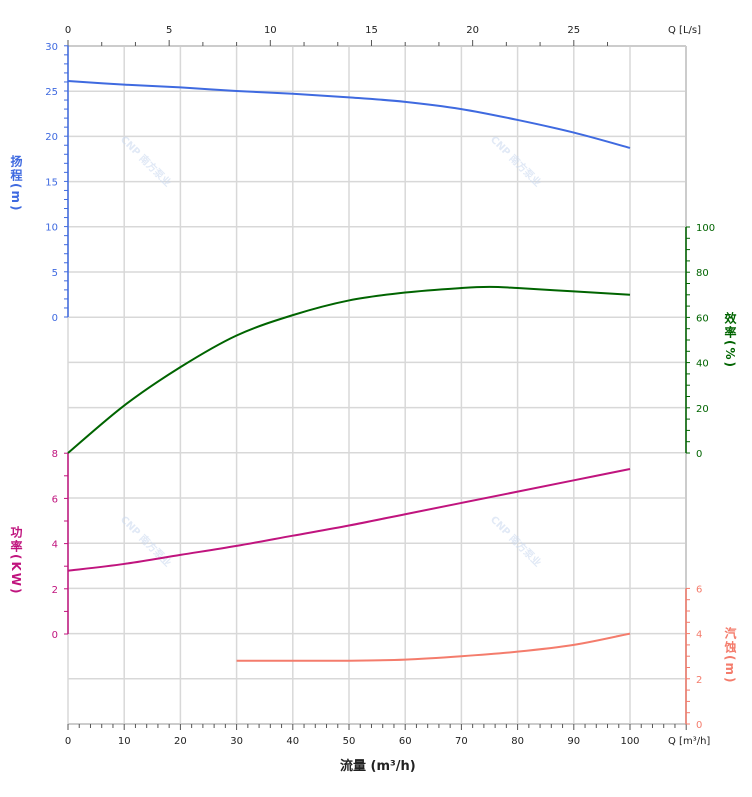 This screenshot has width=752, height=797. Describe the element at coordinates (55, 454) in the screenshot. I see `power-tick-label: 8` at that location.